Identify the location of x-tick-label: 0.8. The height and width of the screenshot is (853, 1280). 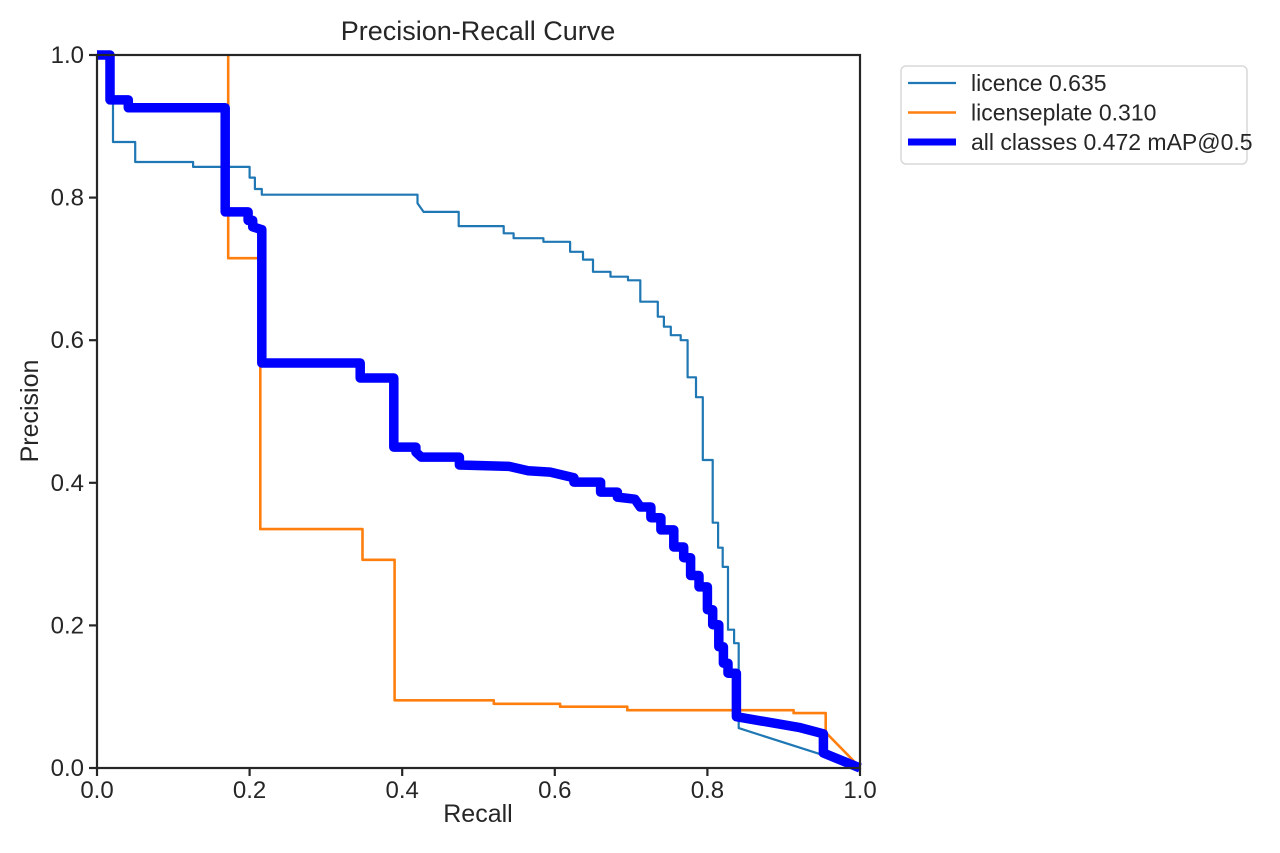
(707, 790).